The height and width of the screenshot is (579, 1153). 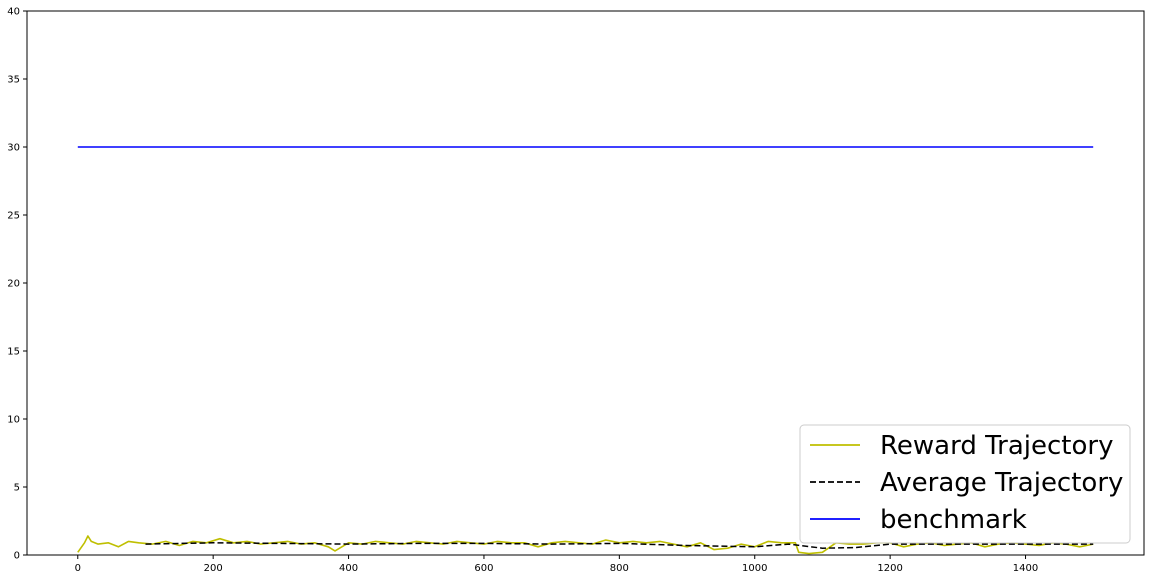 I want to click on legend-label: Reward Trajectory, so click(x=996, y=446).